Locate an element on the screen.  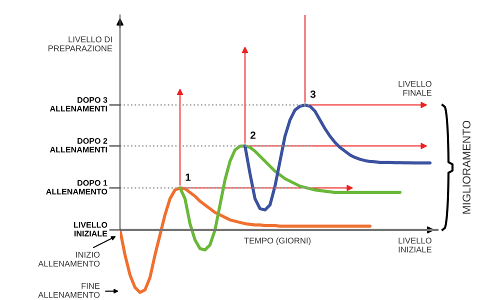
text: INIZIO ALLENAMENTO is located at coordinates (69, 259).